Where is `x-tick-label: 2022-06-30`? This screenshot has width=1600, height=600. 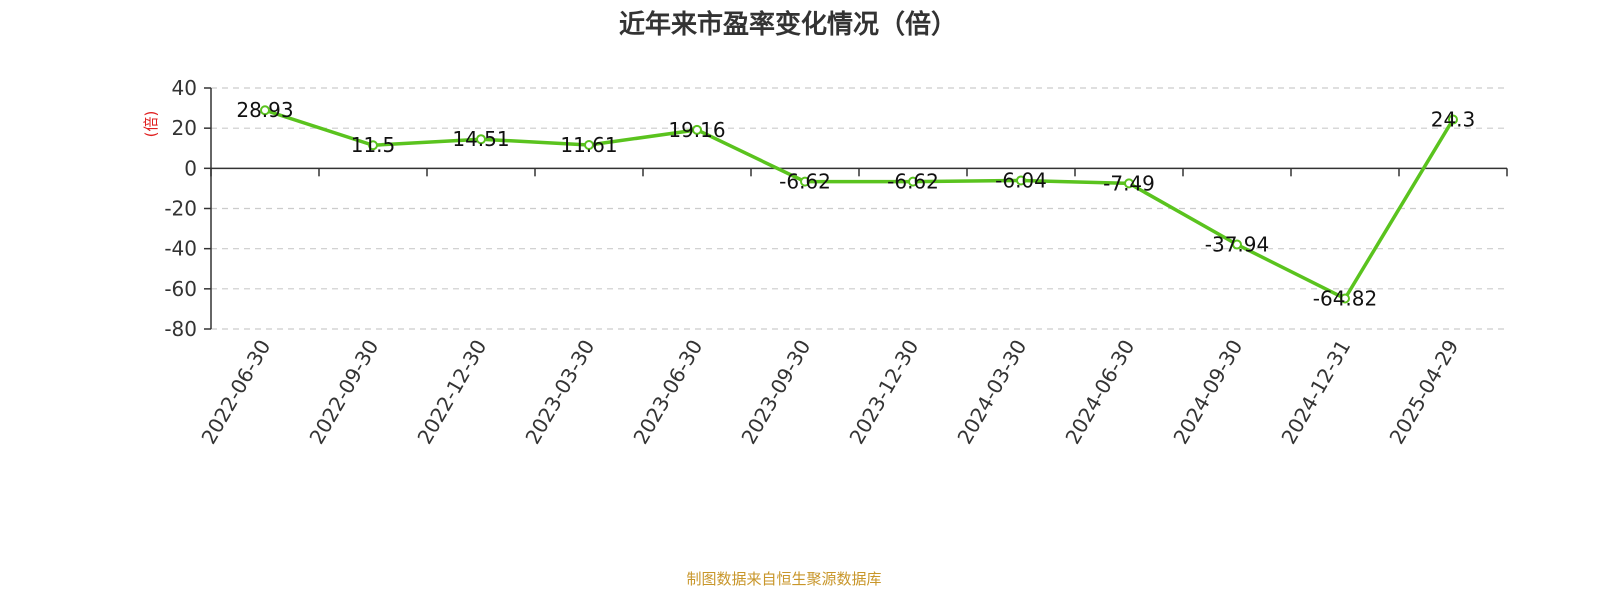
x-tick-label: 2022-06-30 is located at coordinates (235, 392).